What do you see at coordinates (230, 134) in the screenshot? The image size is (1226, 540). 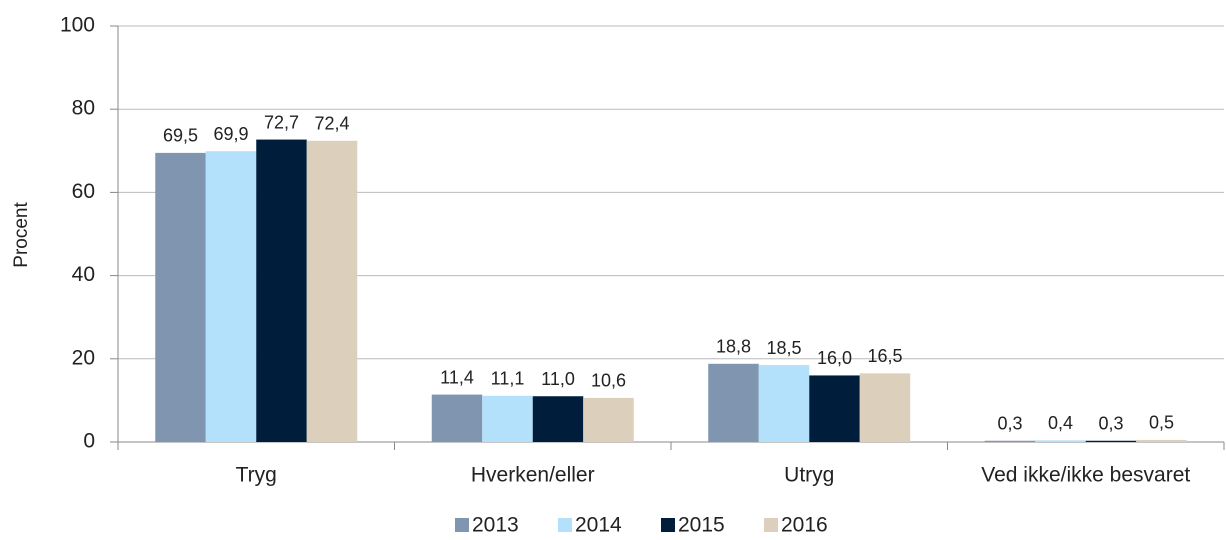 I see `value-label: 69,9` at bounding box center [230, 134].